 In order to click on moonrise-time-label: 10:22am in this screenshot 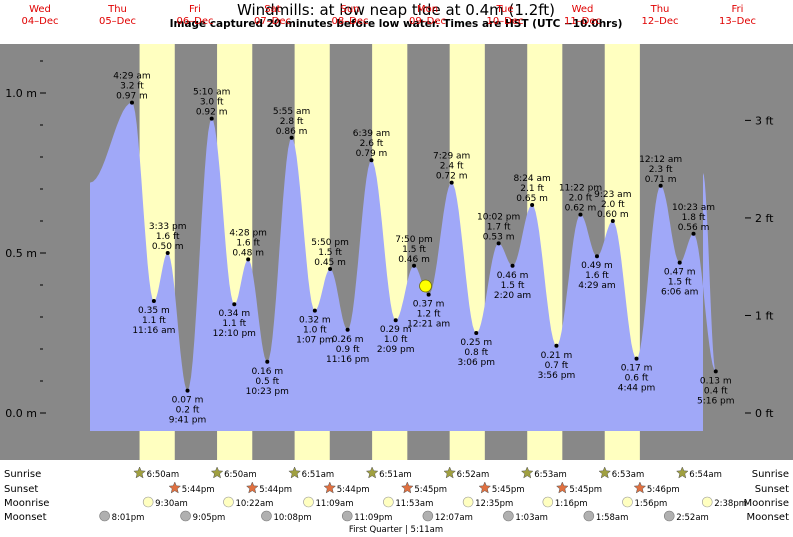, I will do `click(254, 504)`.